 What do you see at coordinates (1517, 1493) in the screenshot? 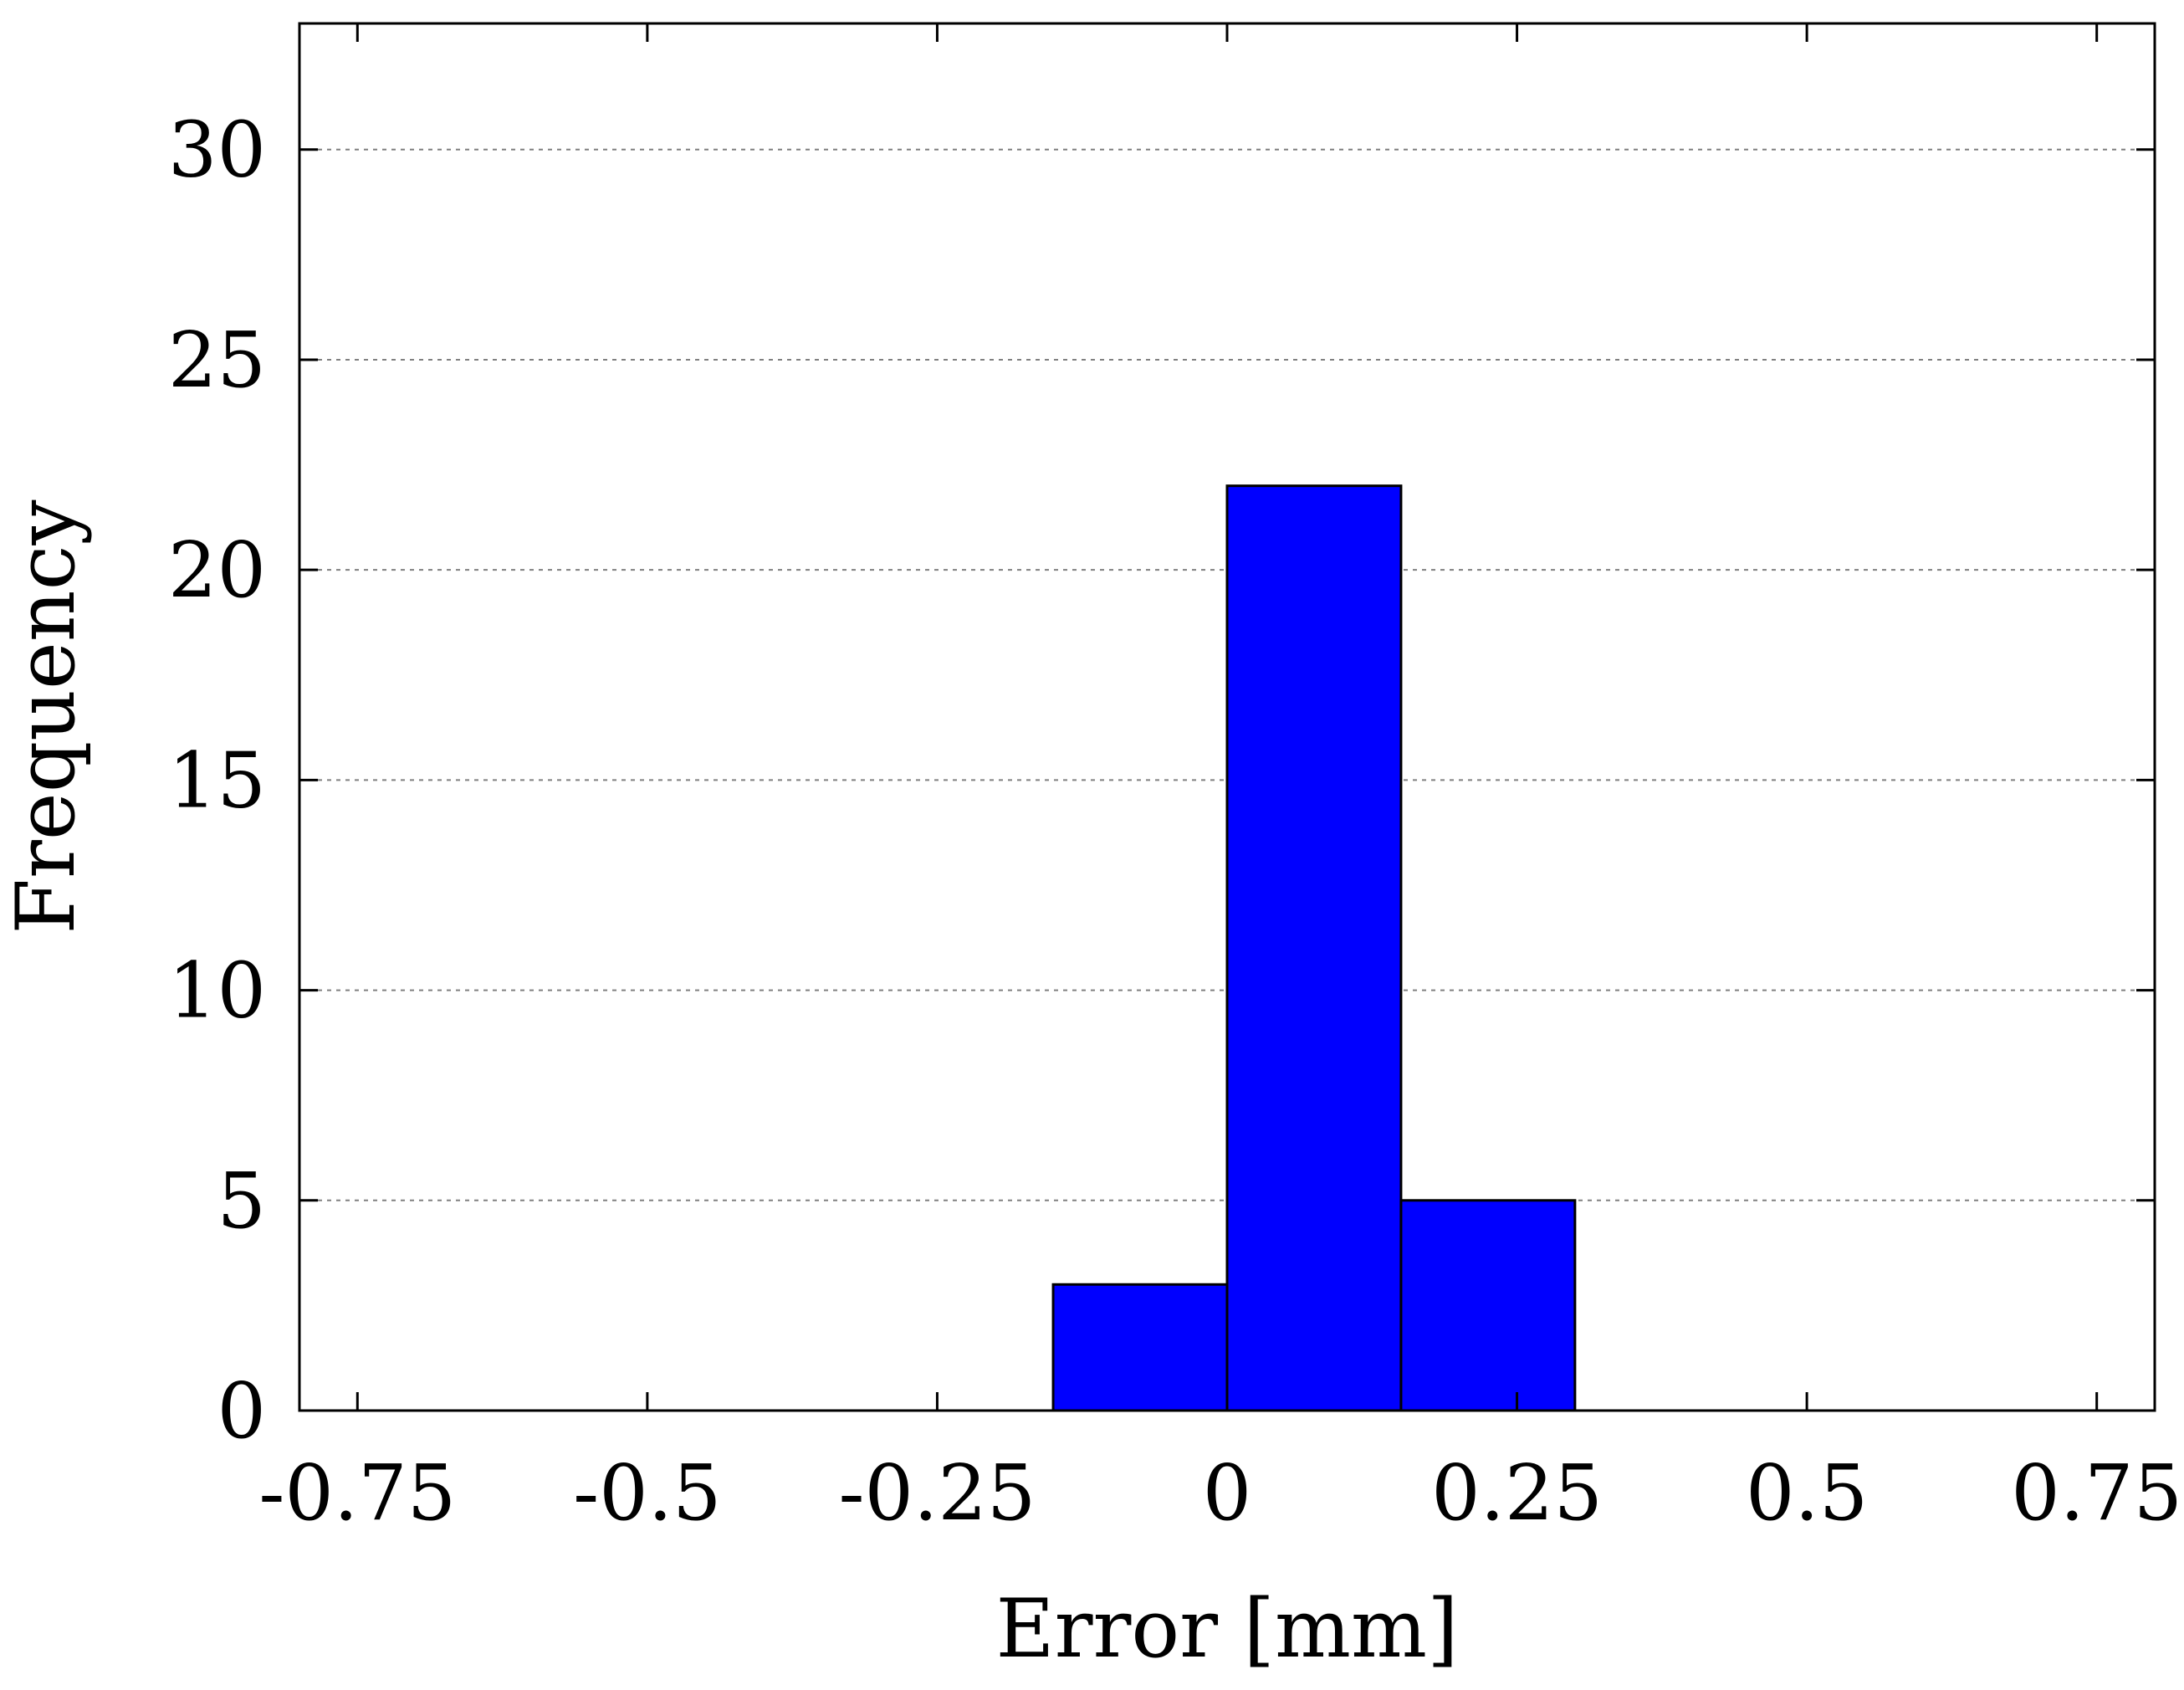
I see `x-tick-label: 0.25` at bounding box center [1517, 1493].